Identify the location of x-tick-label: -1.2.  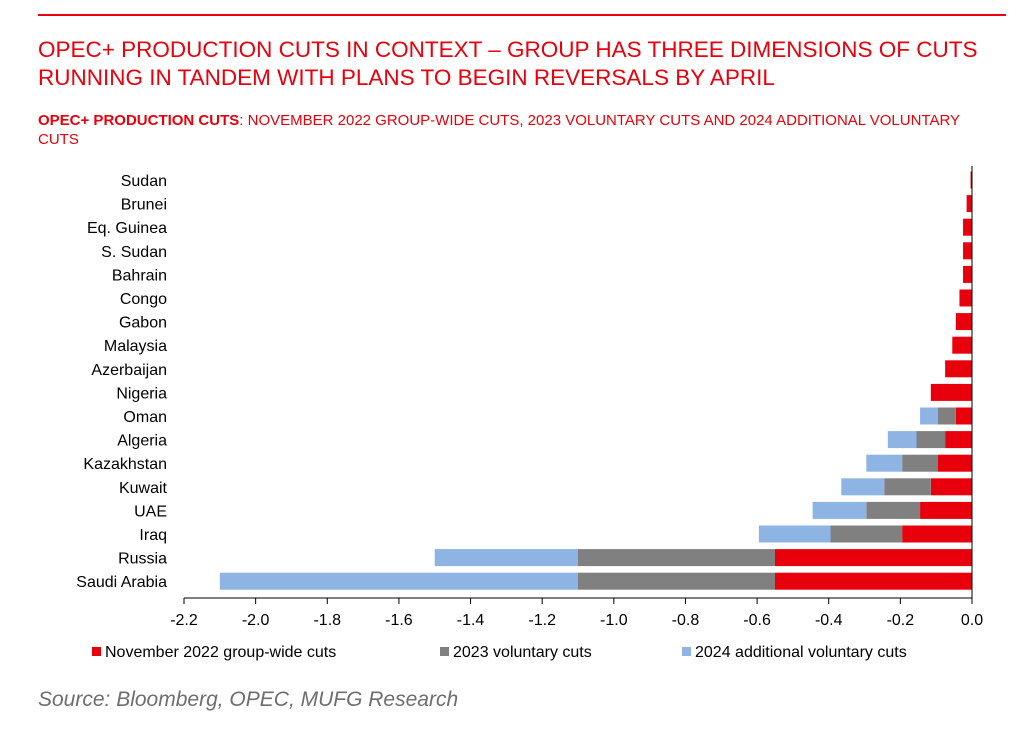
(542, 620).